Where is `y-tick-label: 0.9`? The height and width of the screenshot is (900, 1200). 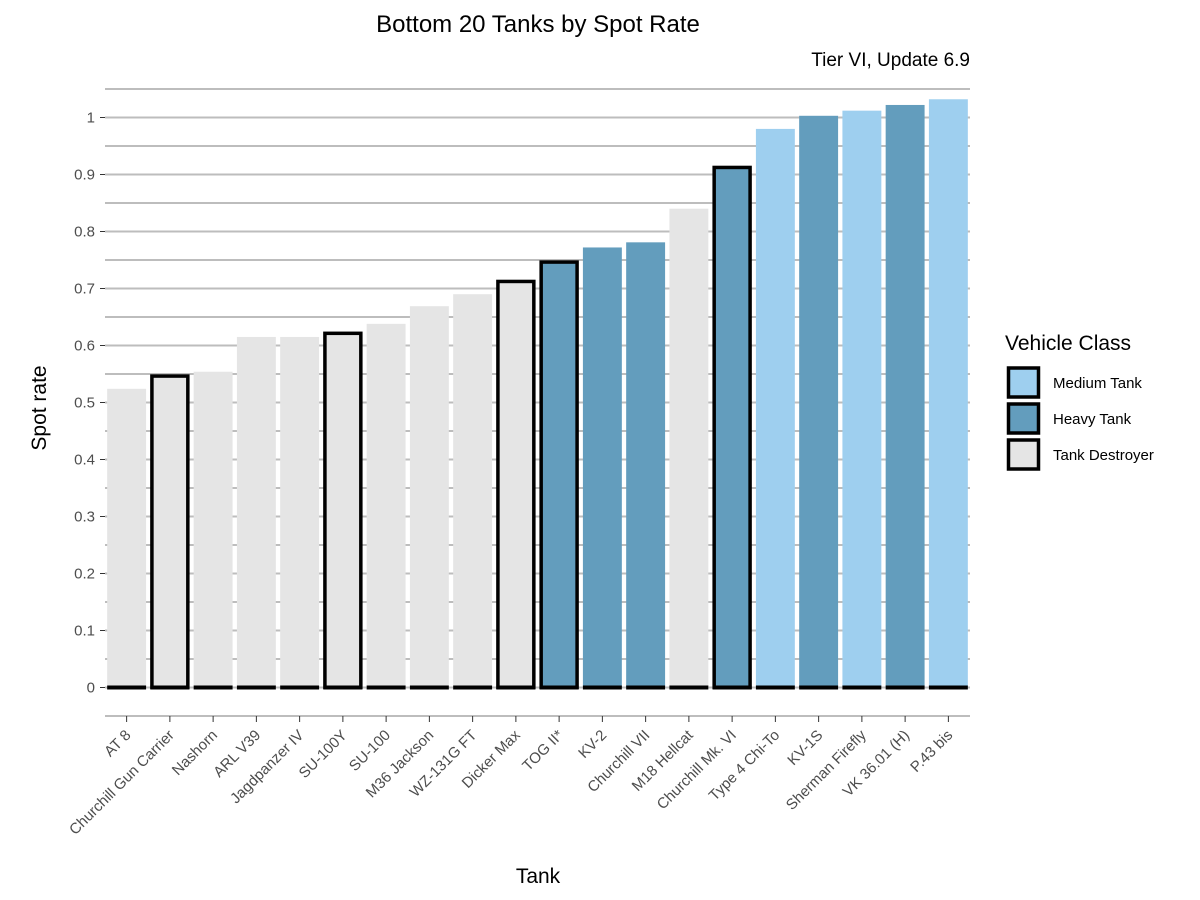 y-tick-label: 0.9 is located at coordinates (84, 175).